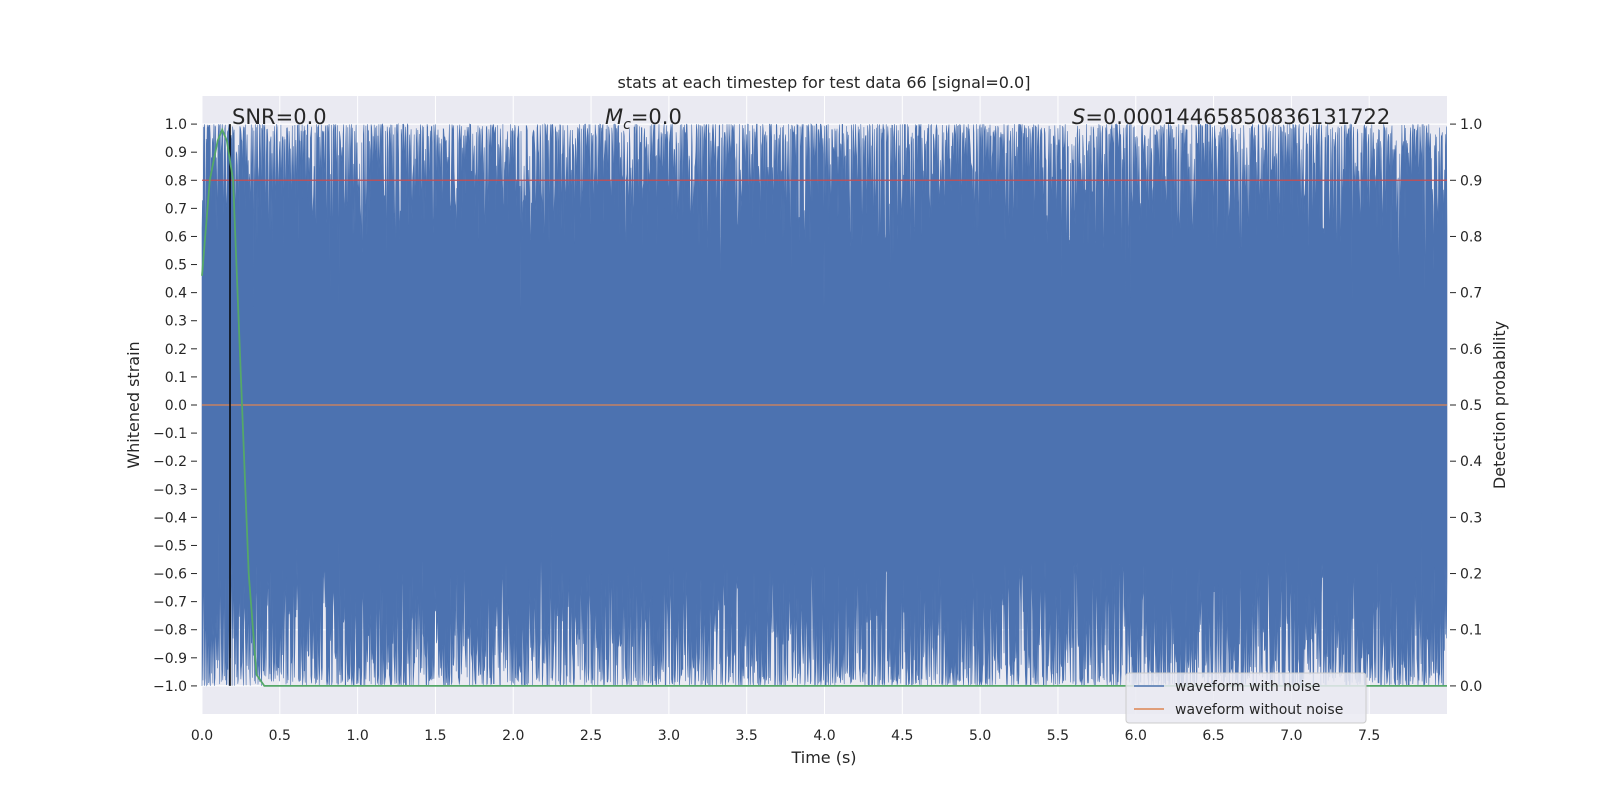  Describe the element at coordinates (176, 181) in the screenshot. I see `y-tick-label: 0.8` at that location.